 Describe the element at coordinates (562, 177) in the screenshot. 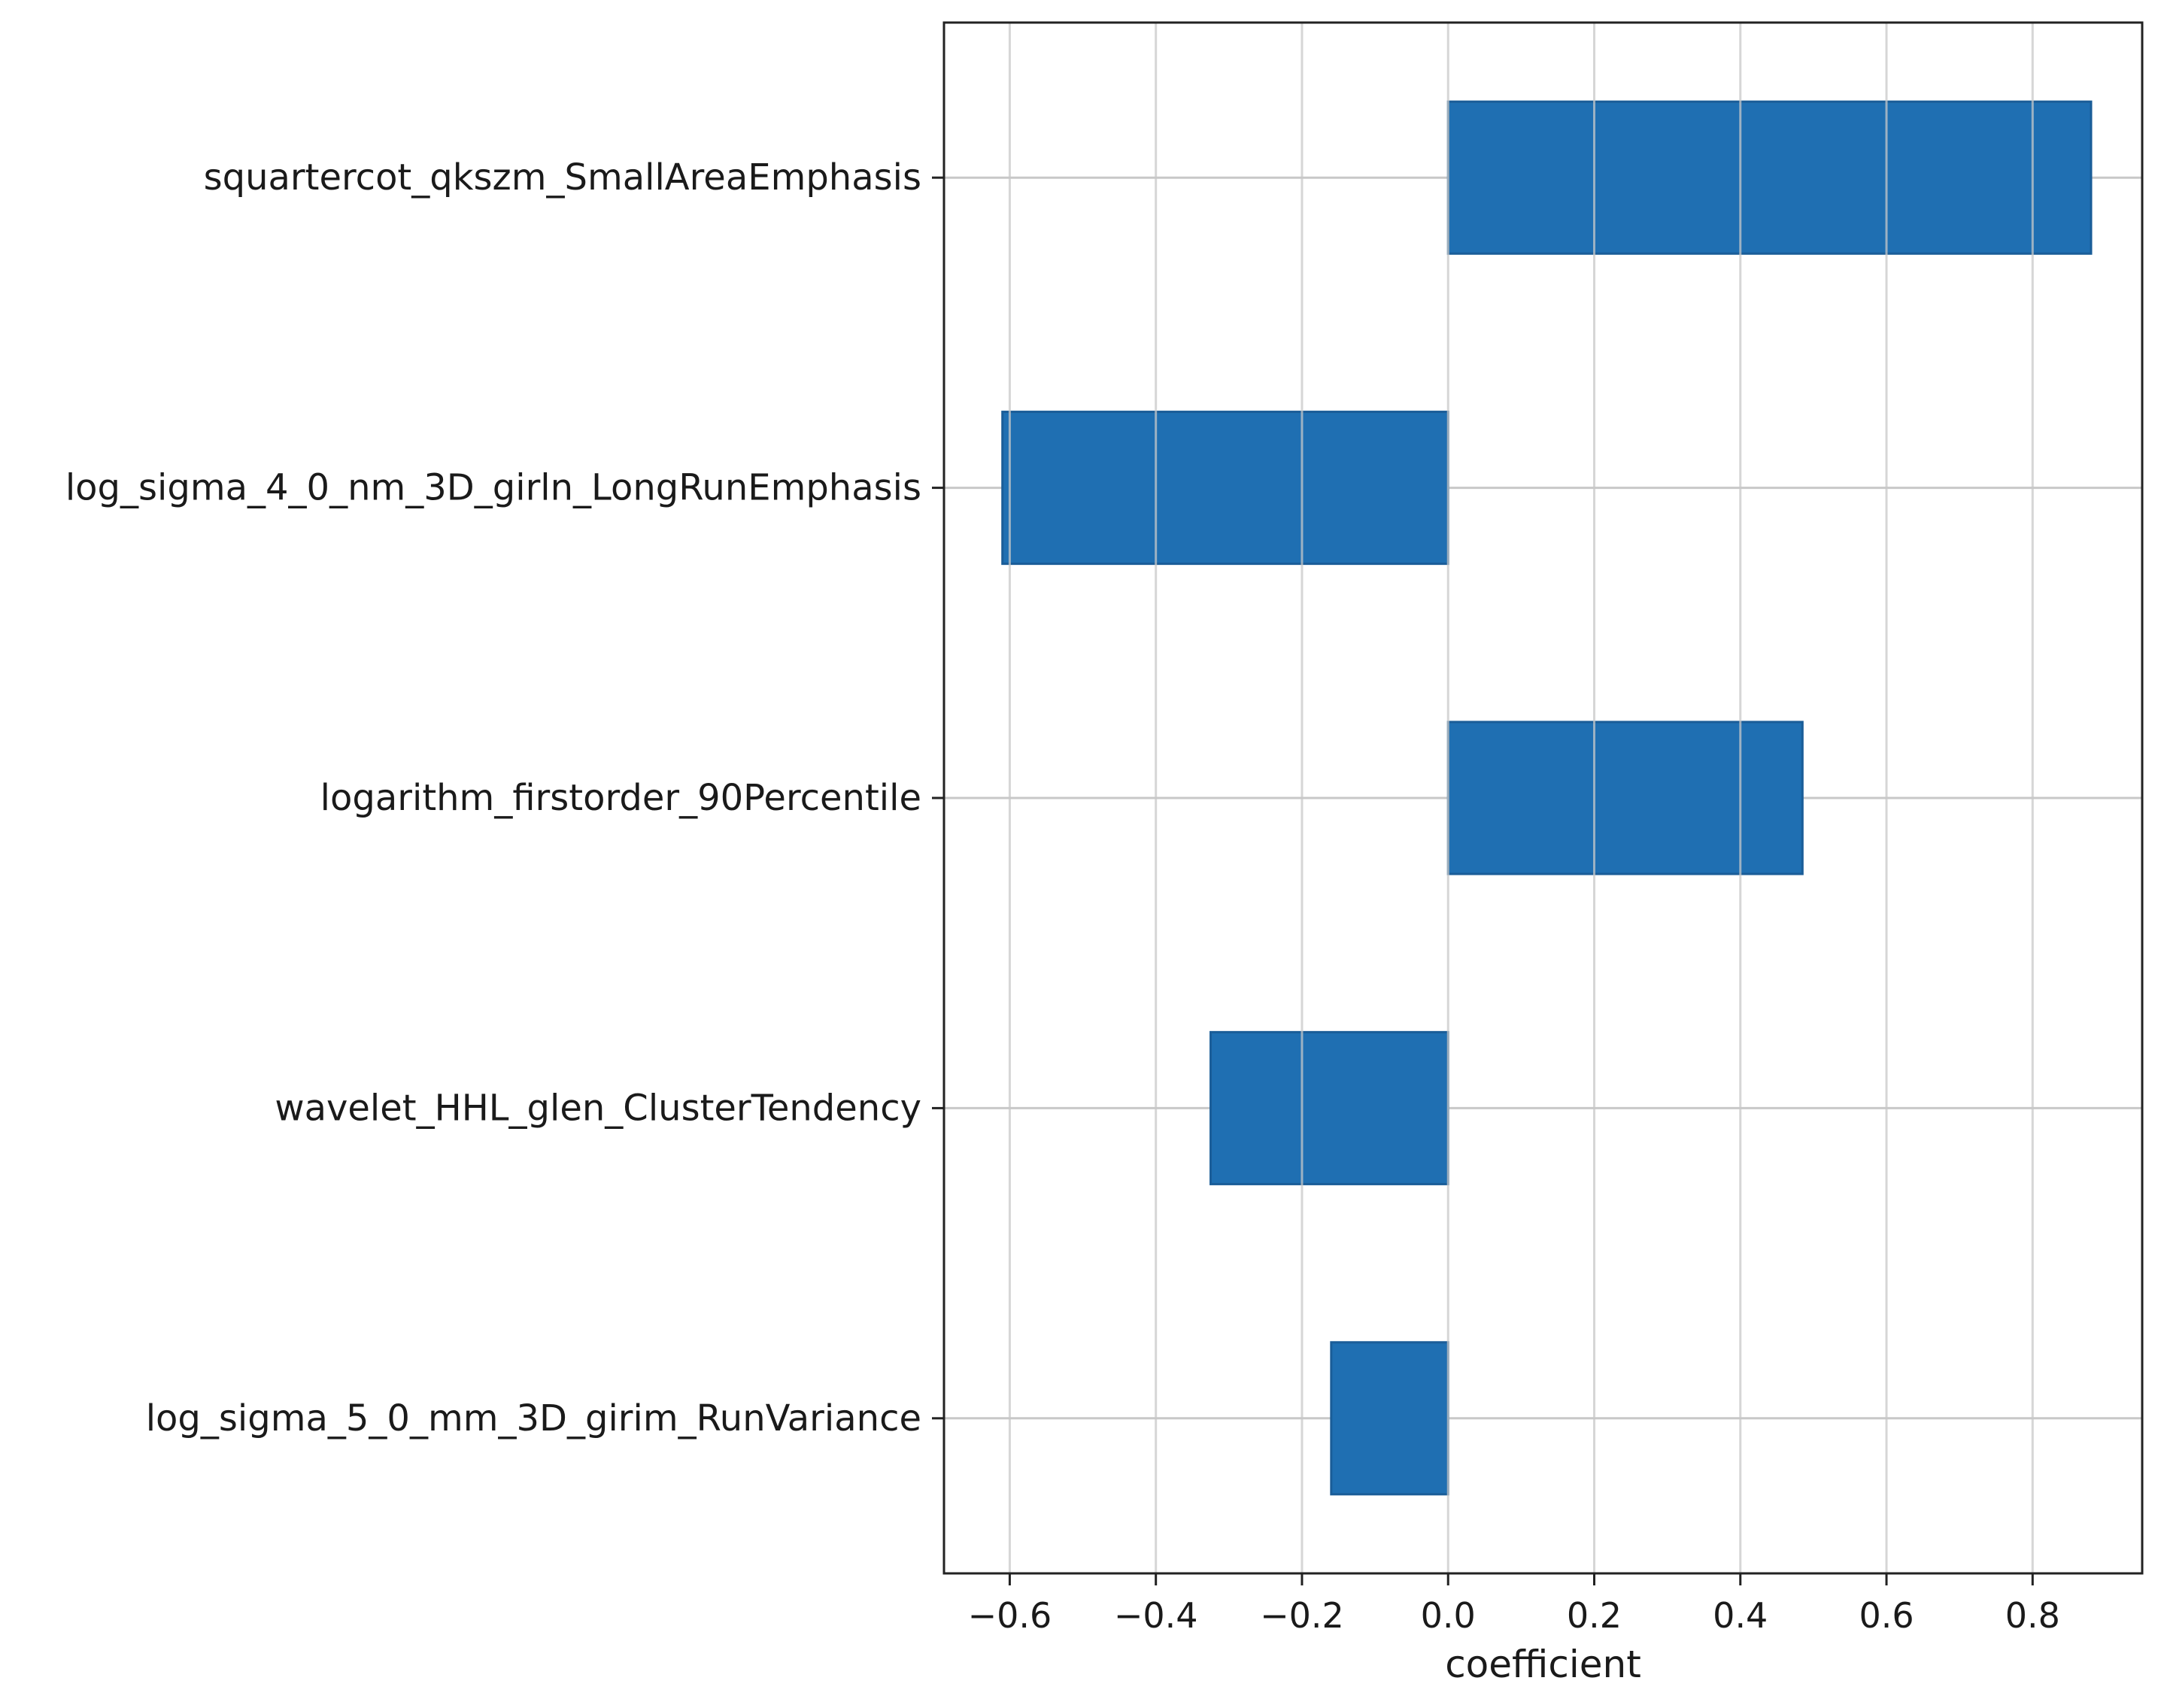

I see `y-tick-label: squartercot_qkszm_SmallAreaEmphasis` at that location.